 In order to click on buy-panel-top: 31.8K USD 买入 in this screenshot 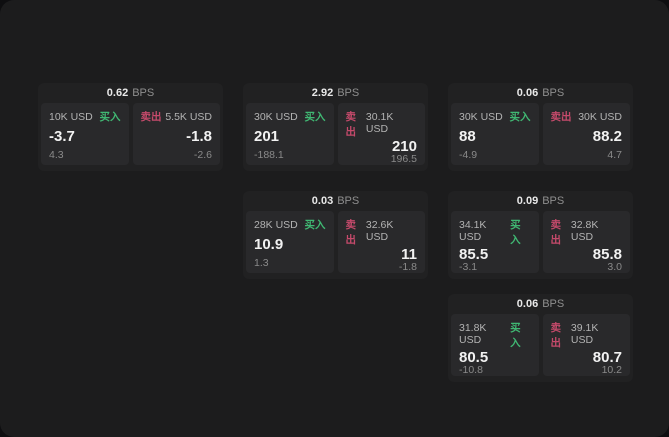, I will do `click(495, 335)`.